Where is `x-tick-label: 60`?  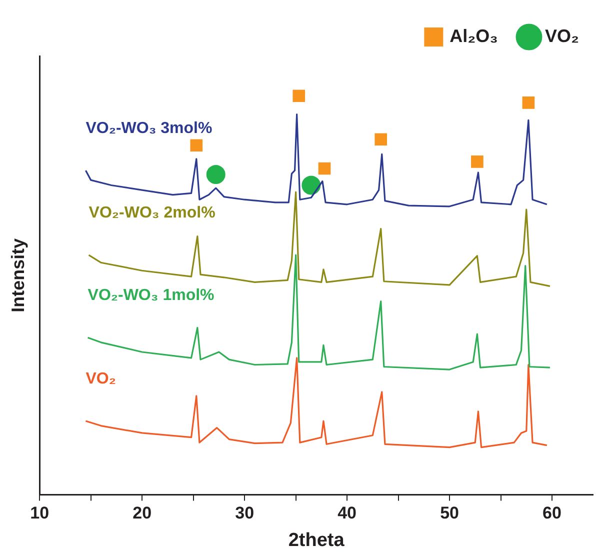
x-tick-label: 60 is located at coordinates (552, 513).